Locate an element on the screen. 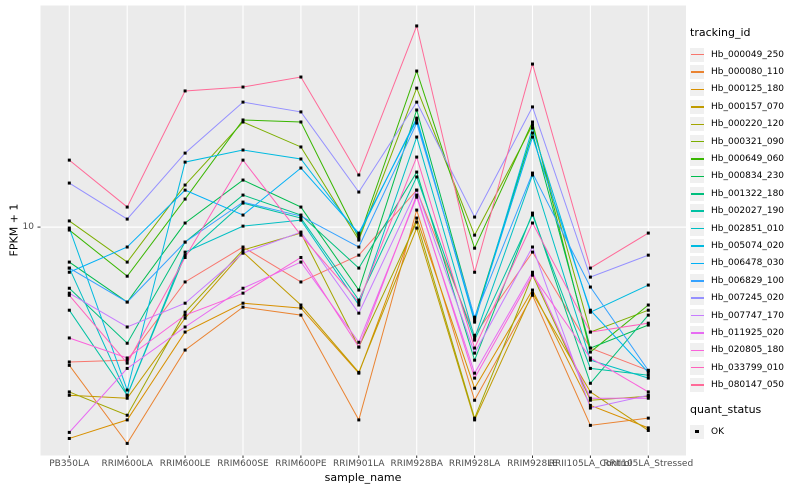  legend-item-label: Hb_011925_020 is located at coordinates (748, 332).